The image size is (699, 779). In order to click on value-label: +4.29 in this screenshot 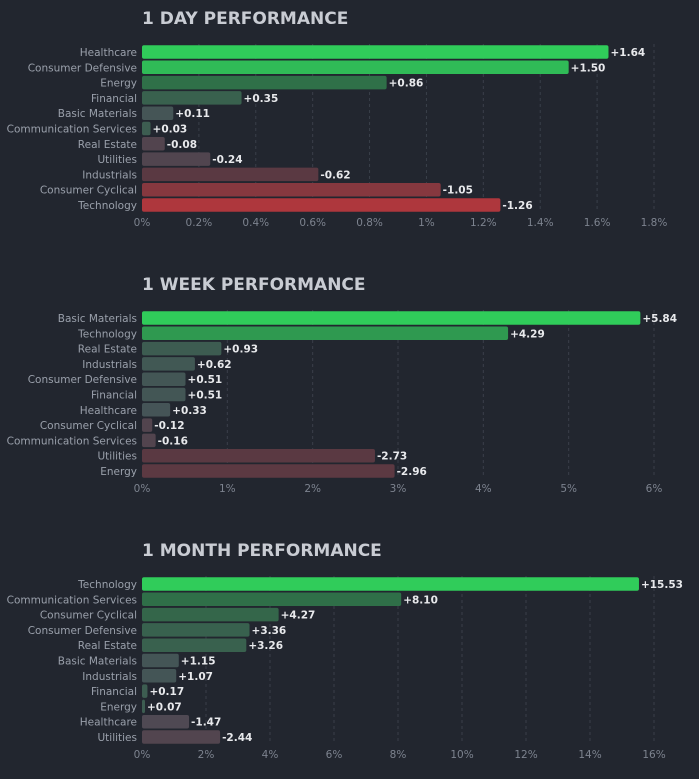, I will do `click(527, 334)`.